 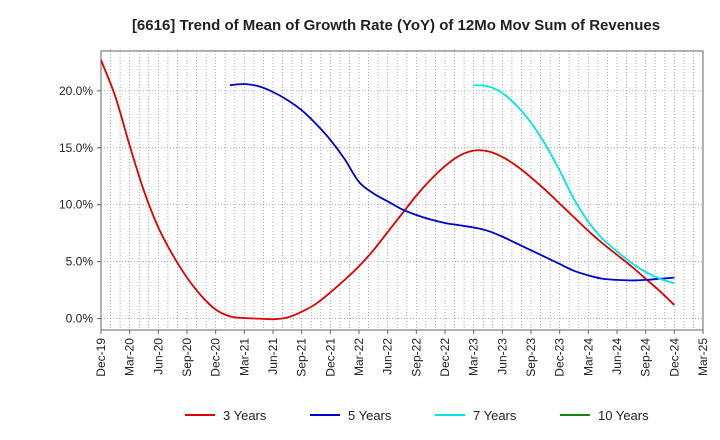 I want to click on x-tick-label: Sep-22, so click(x=416, y=357).